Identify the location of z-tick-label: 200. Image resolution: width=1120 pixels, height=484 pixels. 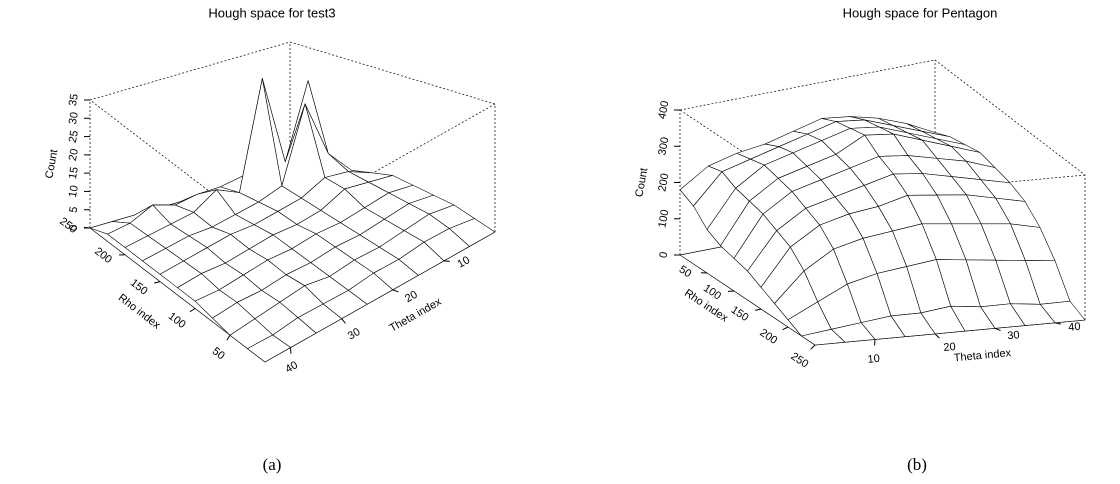
(663, 182).